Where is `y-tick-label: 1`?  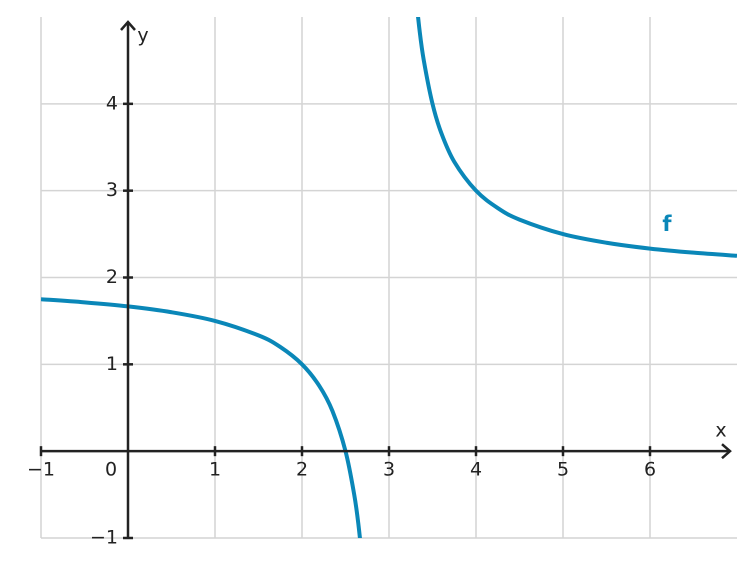
y-tick-label: 1 is located at coordinates (112, 364).